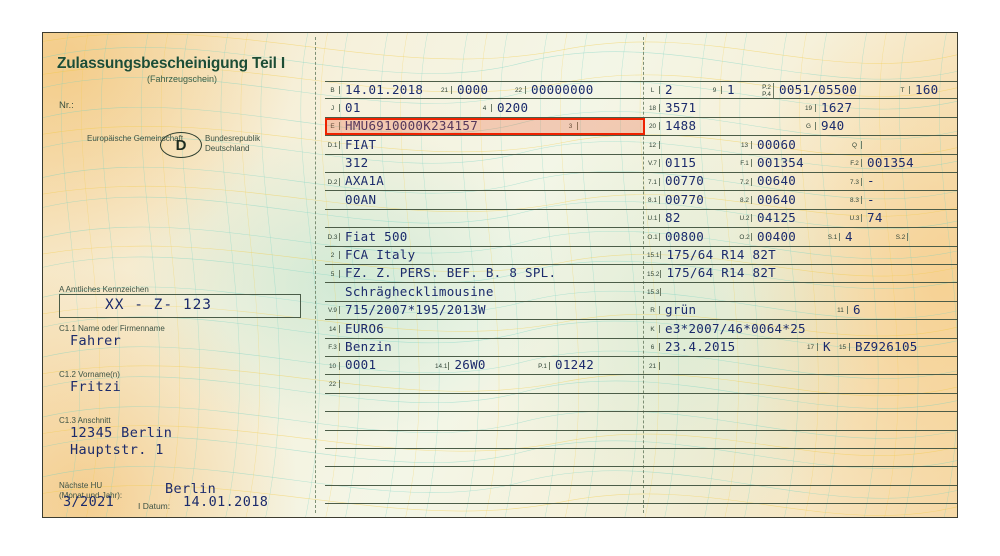  I want to click on issuing-city-value: Berlin, so click(191, 489).